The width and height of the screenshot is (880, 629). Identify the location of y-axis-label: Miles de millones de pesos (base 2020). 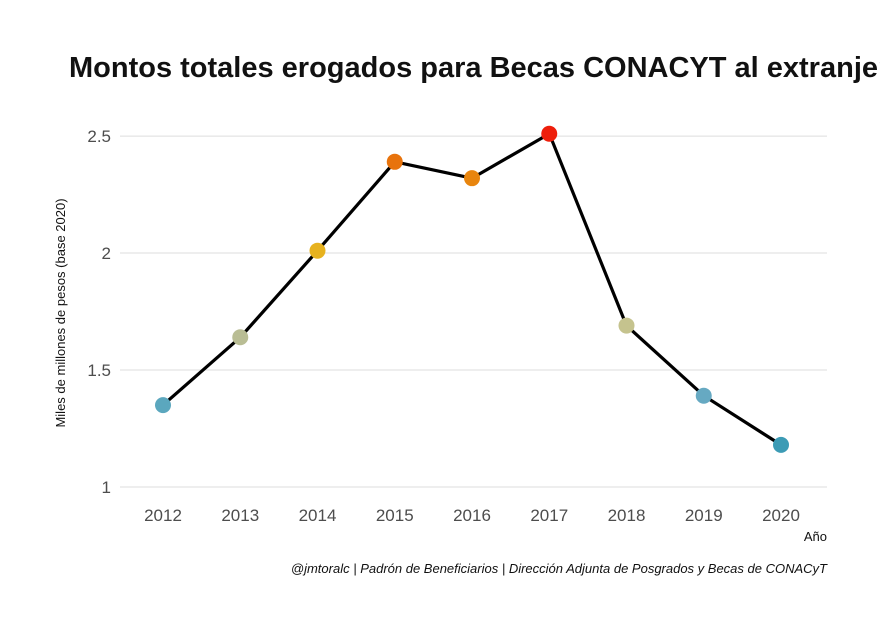
(60, 312).